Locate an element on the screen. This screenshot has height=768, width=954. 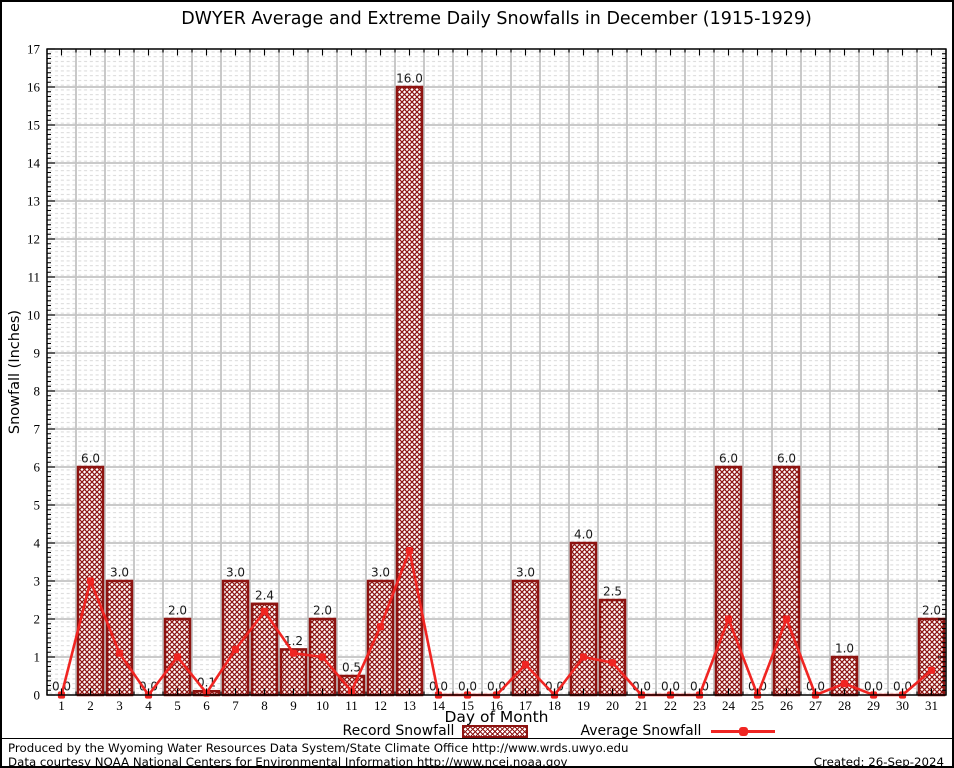
x-tick-label: 18 is located at coordinates (554, 705).